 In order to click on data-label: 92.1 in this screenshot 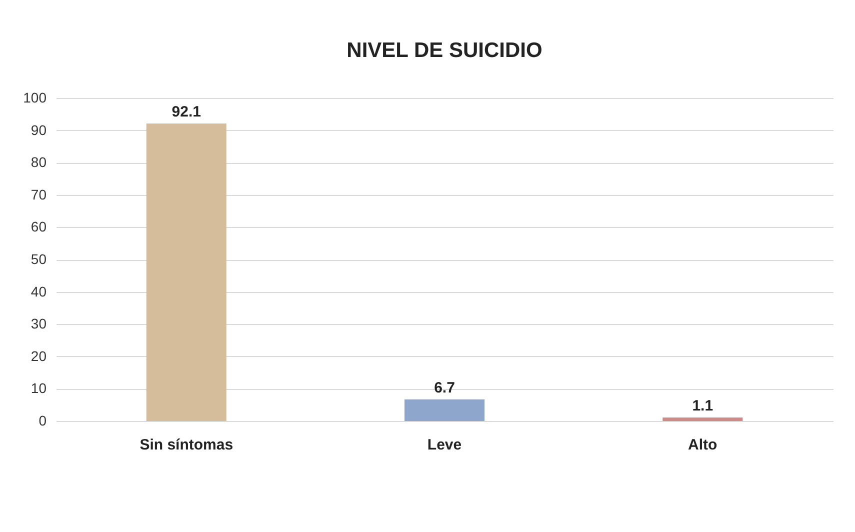, I will do `click(186, 112)`.